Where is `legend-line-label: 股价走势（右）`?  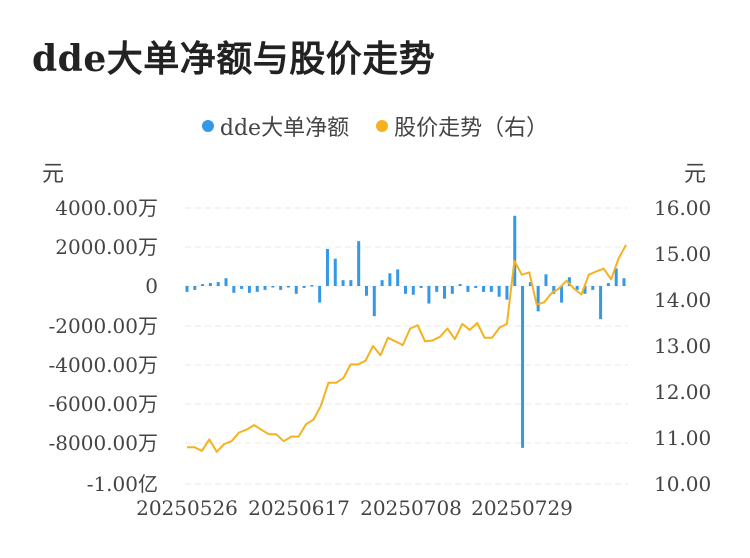
legend-line-label: 股价走势（右） is located at coordinates (471, 128).